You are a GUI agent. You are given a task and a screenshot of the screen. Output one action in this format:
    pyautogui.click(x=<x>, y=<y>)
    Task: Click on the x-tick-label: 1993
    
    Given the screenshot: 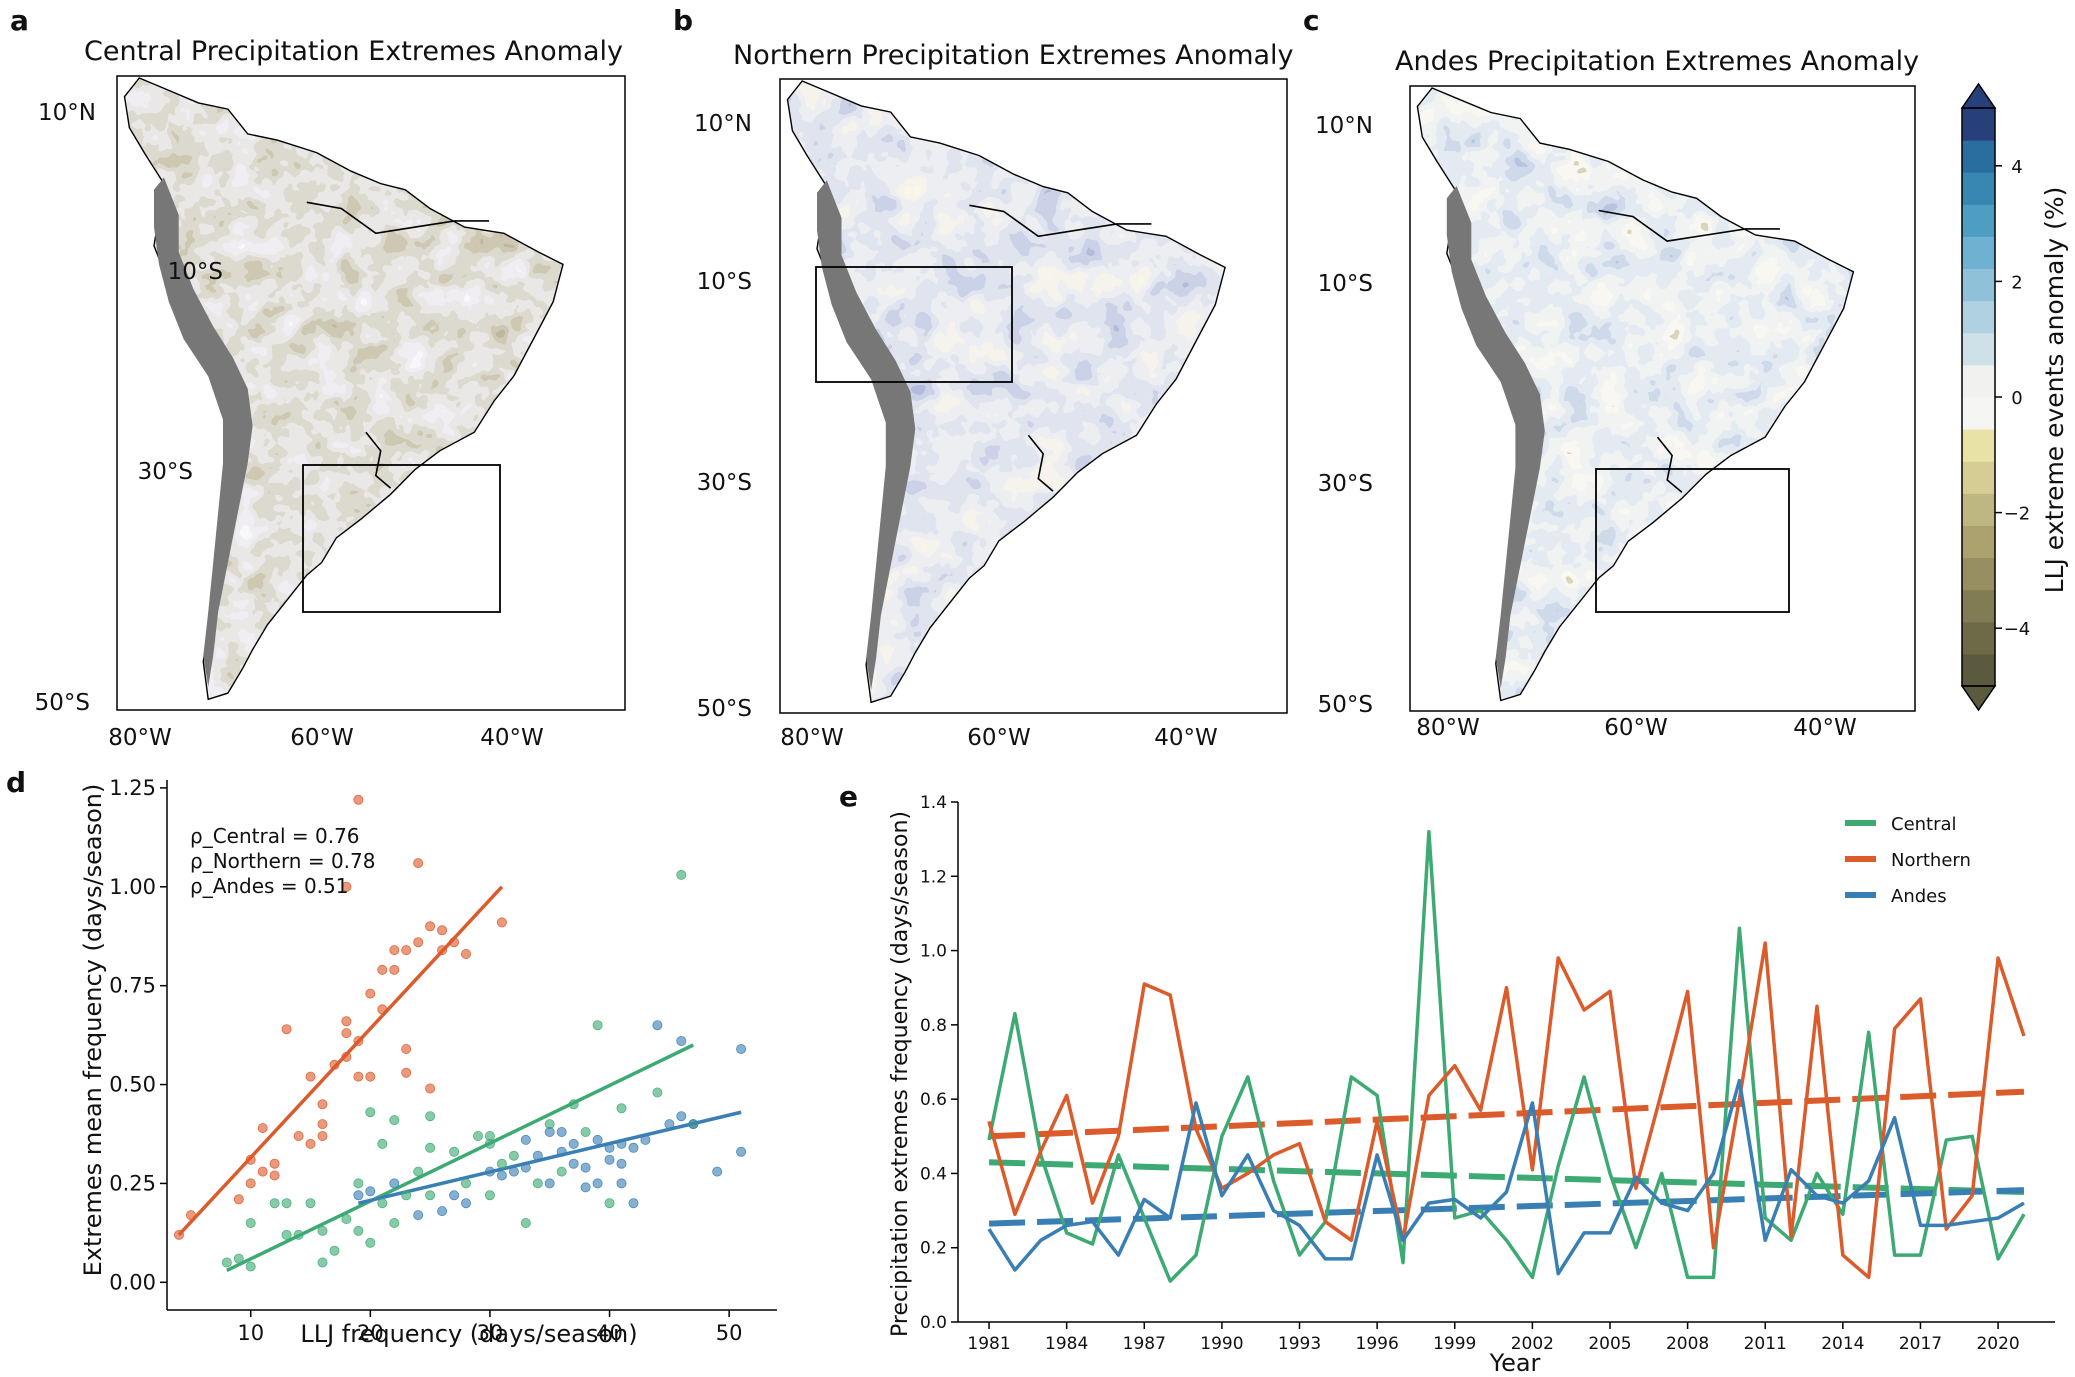 What is the action you would take?
    pyautogui.click(x=1299, y=1344)
    